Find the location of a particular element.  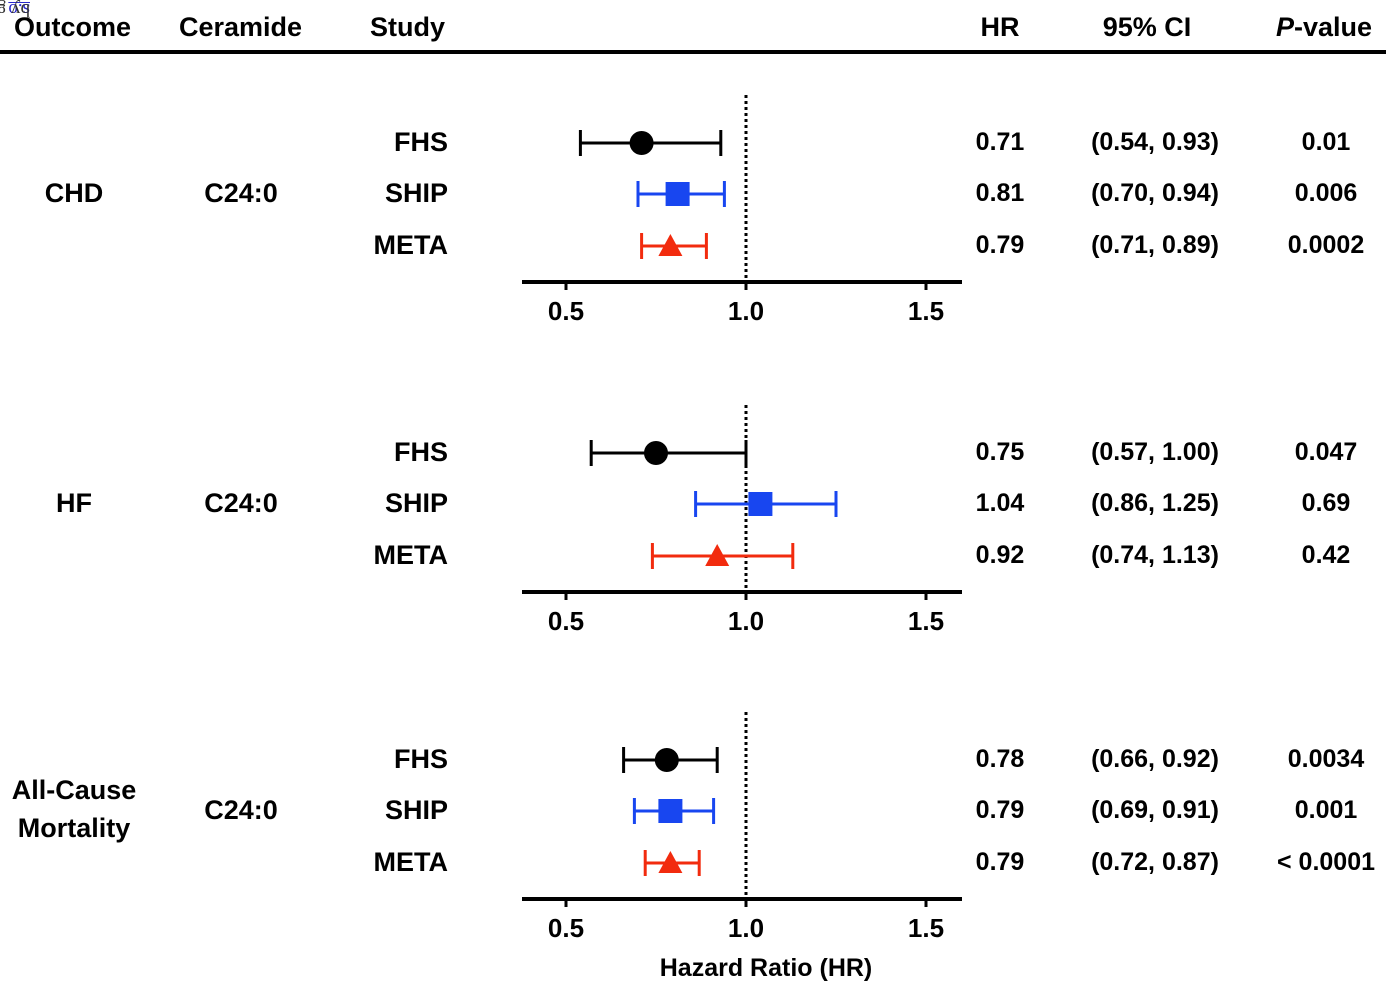

p-value: 0.001 is located at coordinates (1326, 810).